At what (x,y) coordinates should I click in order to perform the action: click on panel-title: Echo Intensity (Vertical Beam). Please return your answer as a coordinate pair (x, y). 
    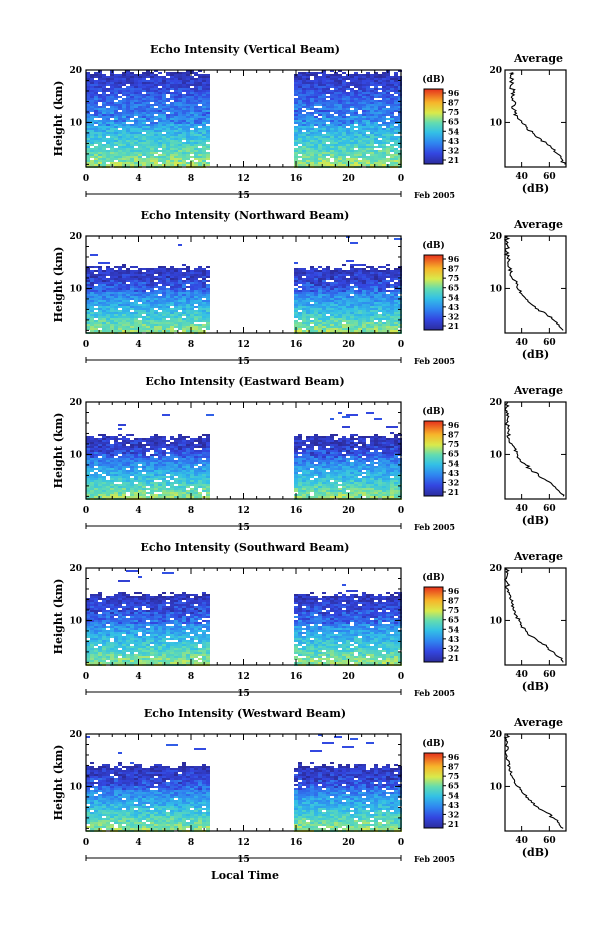
    Looking at the image, I should click on (245, 49).